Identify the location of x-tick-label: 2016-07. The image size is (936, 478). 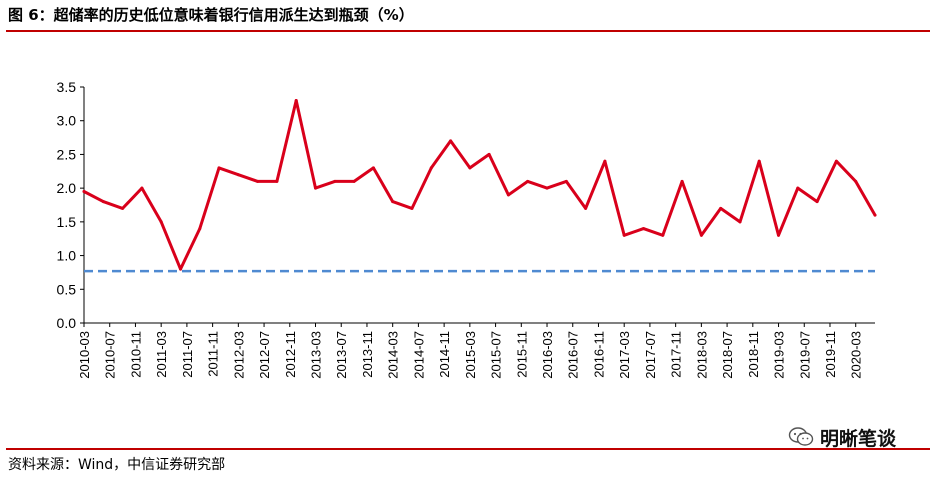
(573, 355).